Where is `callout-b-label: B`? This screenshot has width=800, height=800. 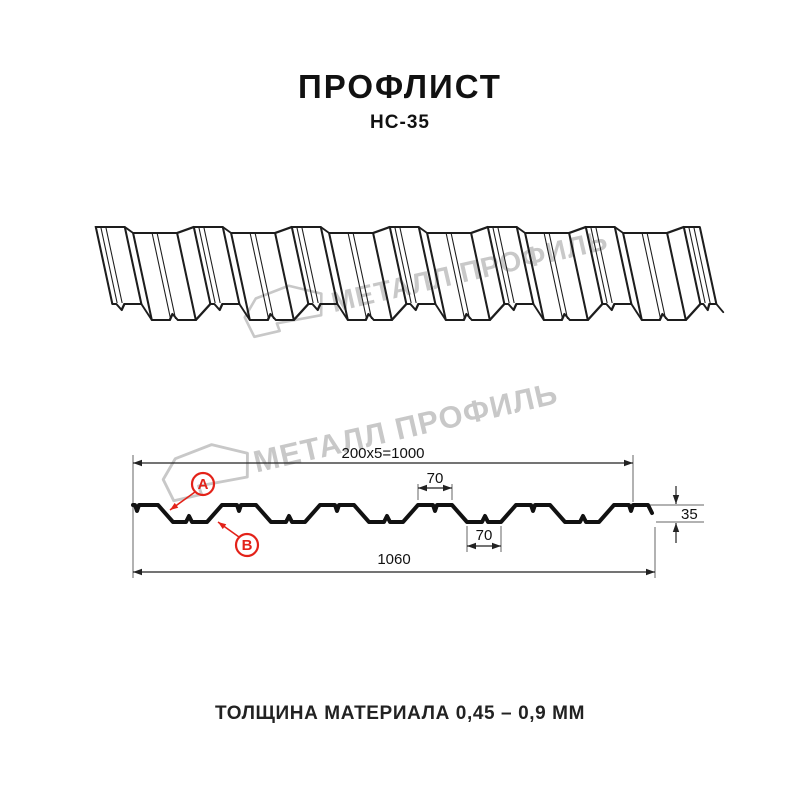 callout-b-label: B is located at coordinates (247, 545).